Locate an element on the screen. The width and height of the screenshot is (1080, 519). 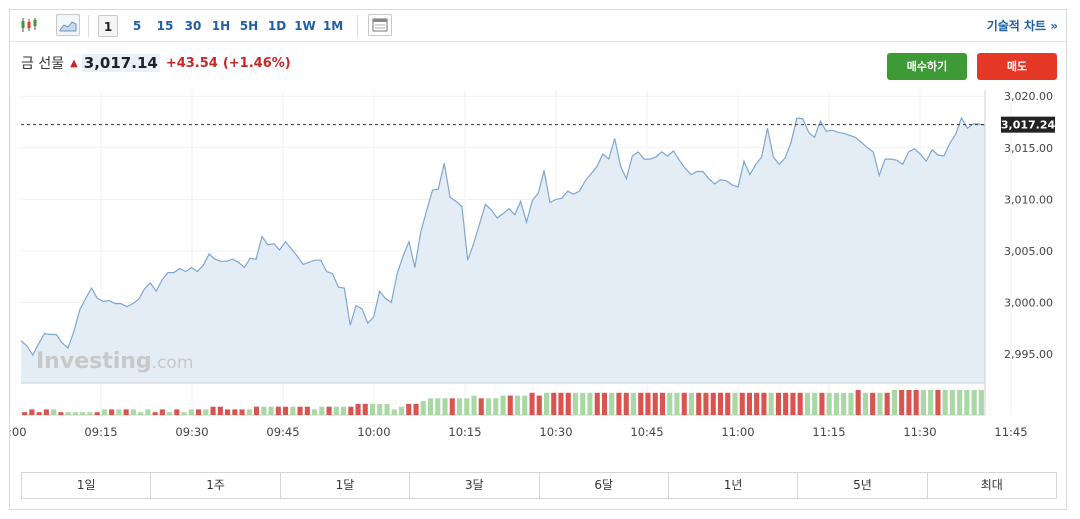
last-price-label: 3,017.24 is located at coordinates (1028, 125).